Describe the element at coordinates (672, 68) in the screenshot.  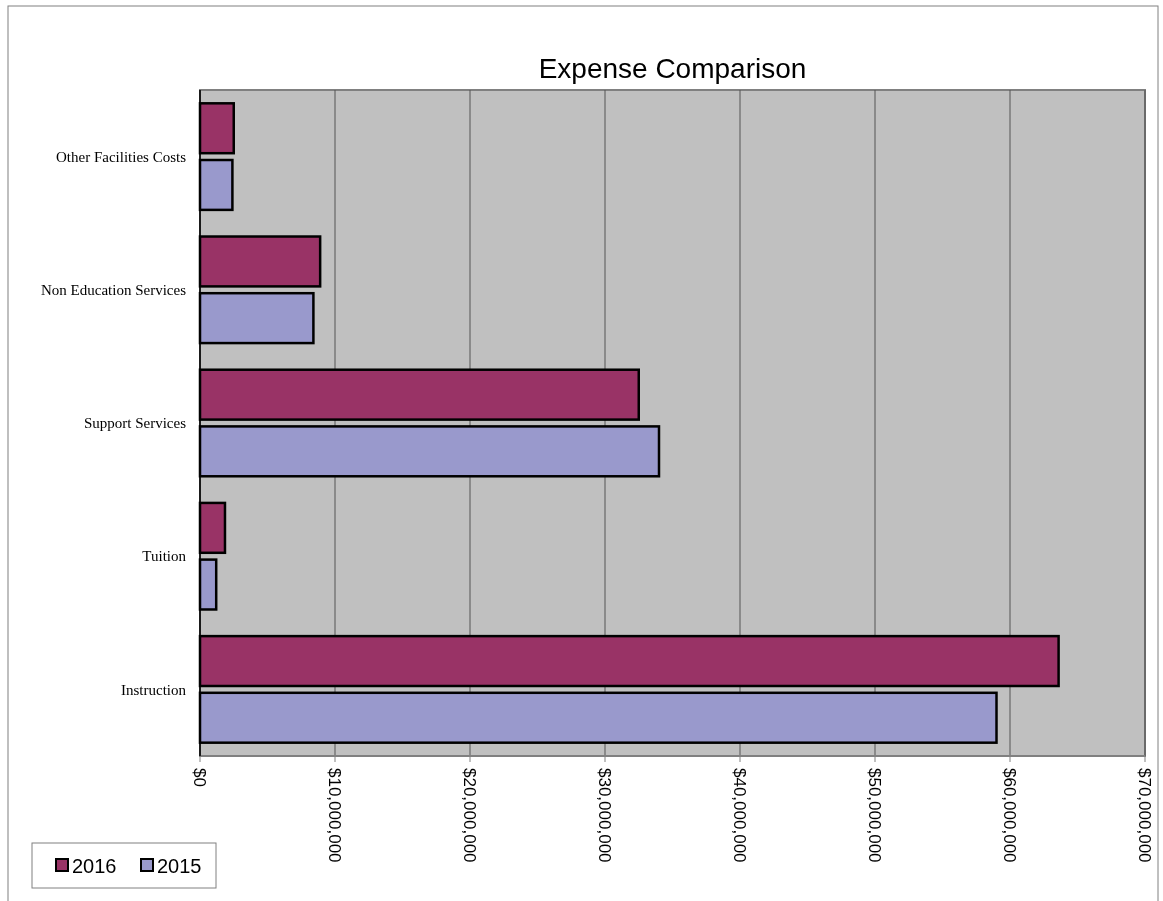
I see `chart-title: Expense Comparison` at that location.